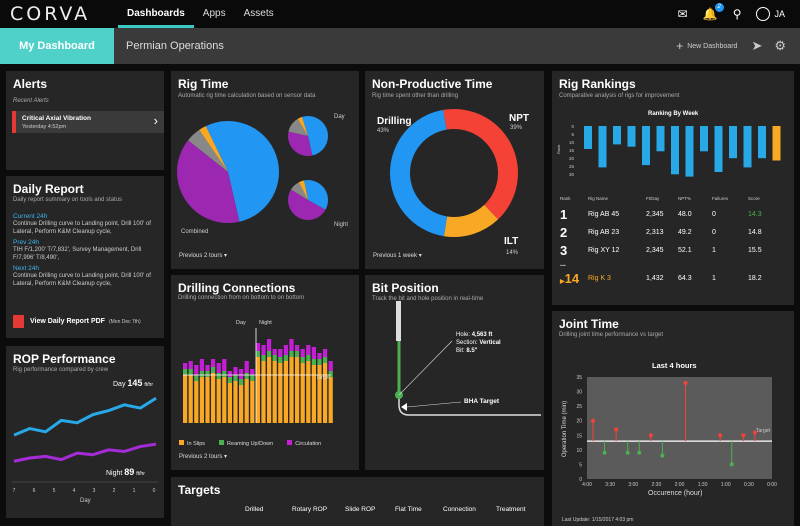 The image size is (800, 526). Describe the element at coordinates (685, 232) in the screenshot. I see `npt-cell: 49.2` at that location.